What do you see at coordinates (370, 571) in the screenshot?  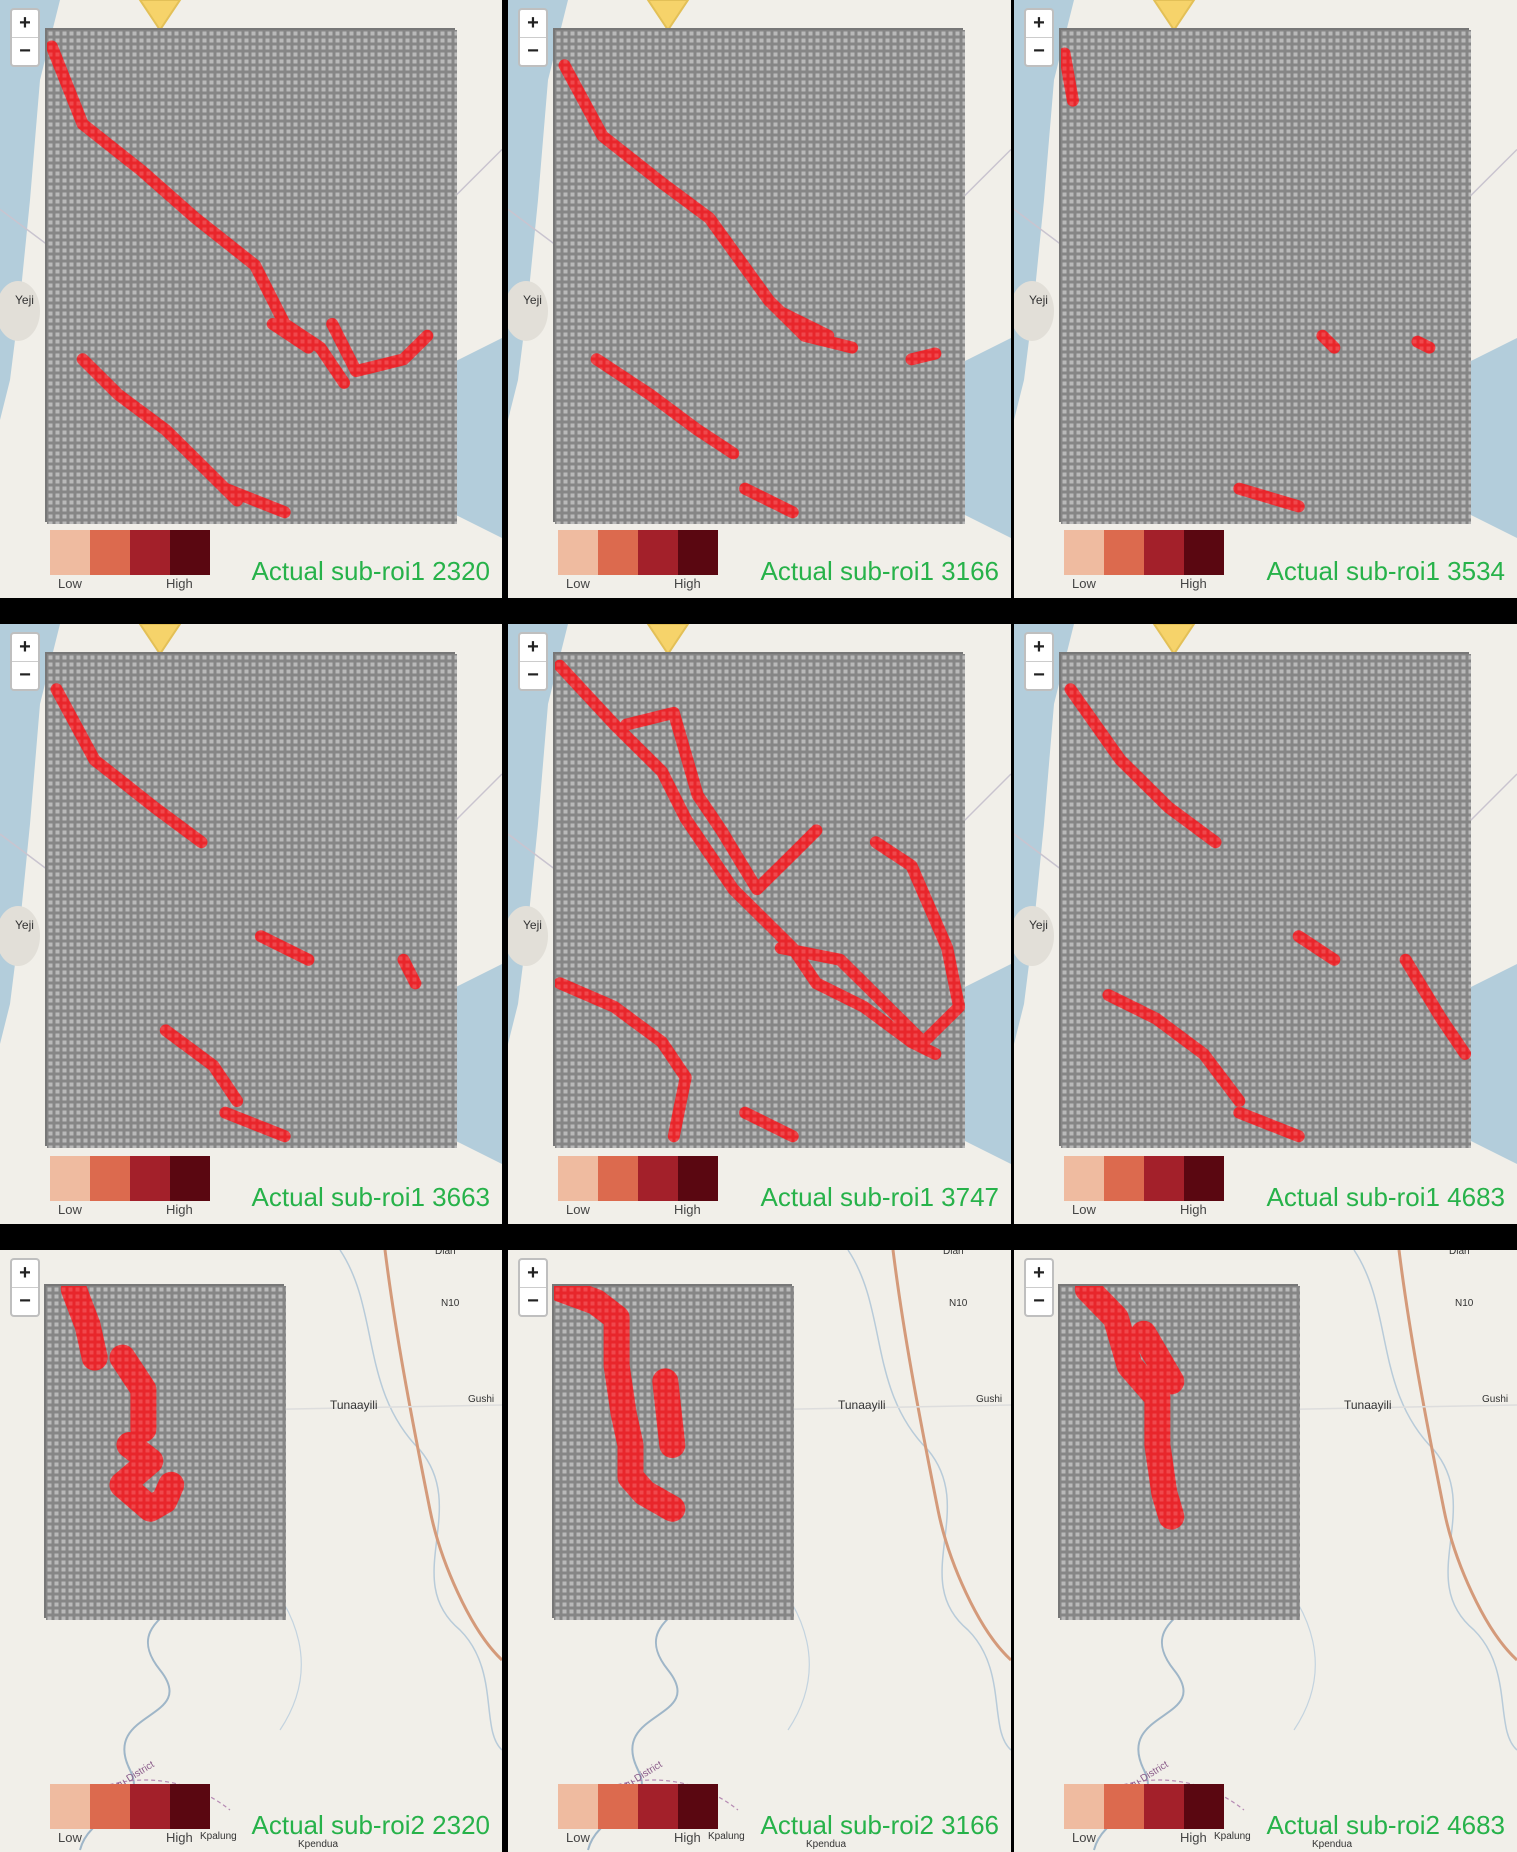 I see `panel-caption: Actual sub-roi1 2320` at bounding box center [370, 571].